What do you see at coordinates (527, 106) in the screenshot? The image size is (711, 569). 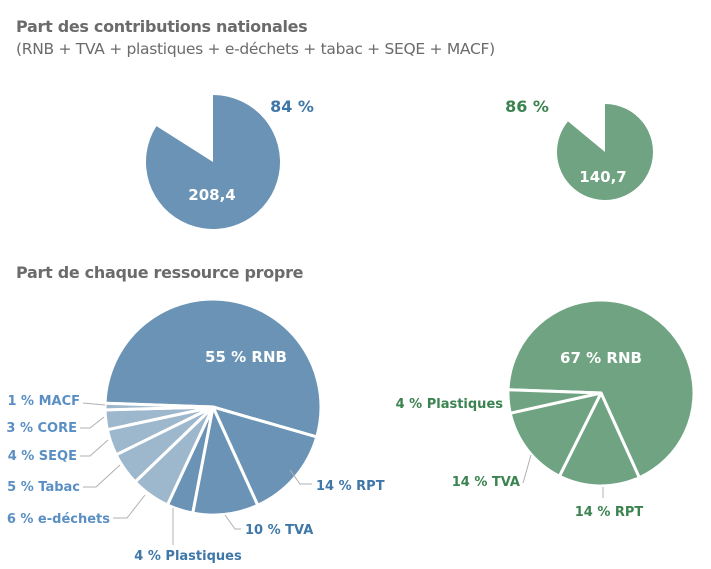 I see `national-share-label: 86 %` at bounding box center [527, 106].